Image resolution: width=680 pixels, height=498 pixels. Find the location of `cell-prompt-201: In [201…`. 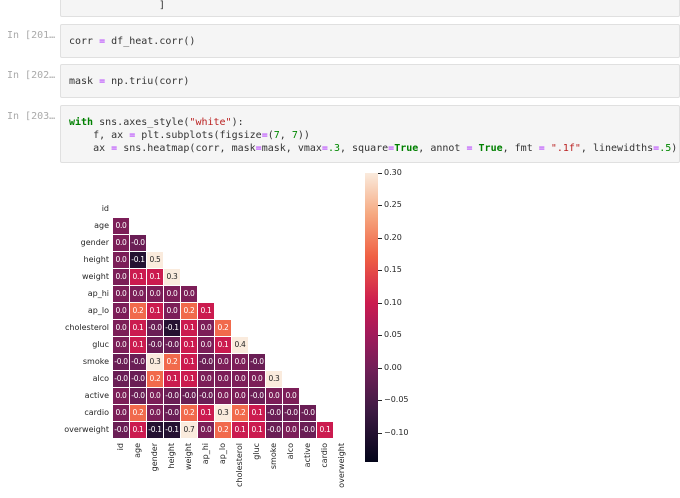

cell-prompt-201: In [201… is located at coordinates (31, 35).